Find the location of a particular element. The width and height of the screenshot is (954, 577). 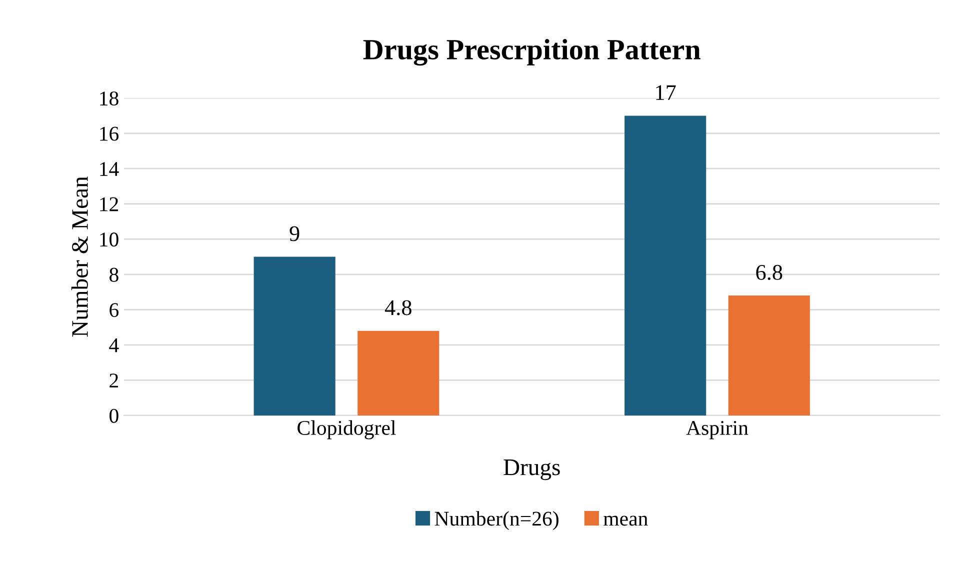

y-tick-label: 16 is located at coordinates (109, 133).